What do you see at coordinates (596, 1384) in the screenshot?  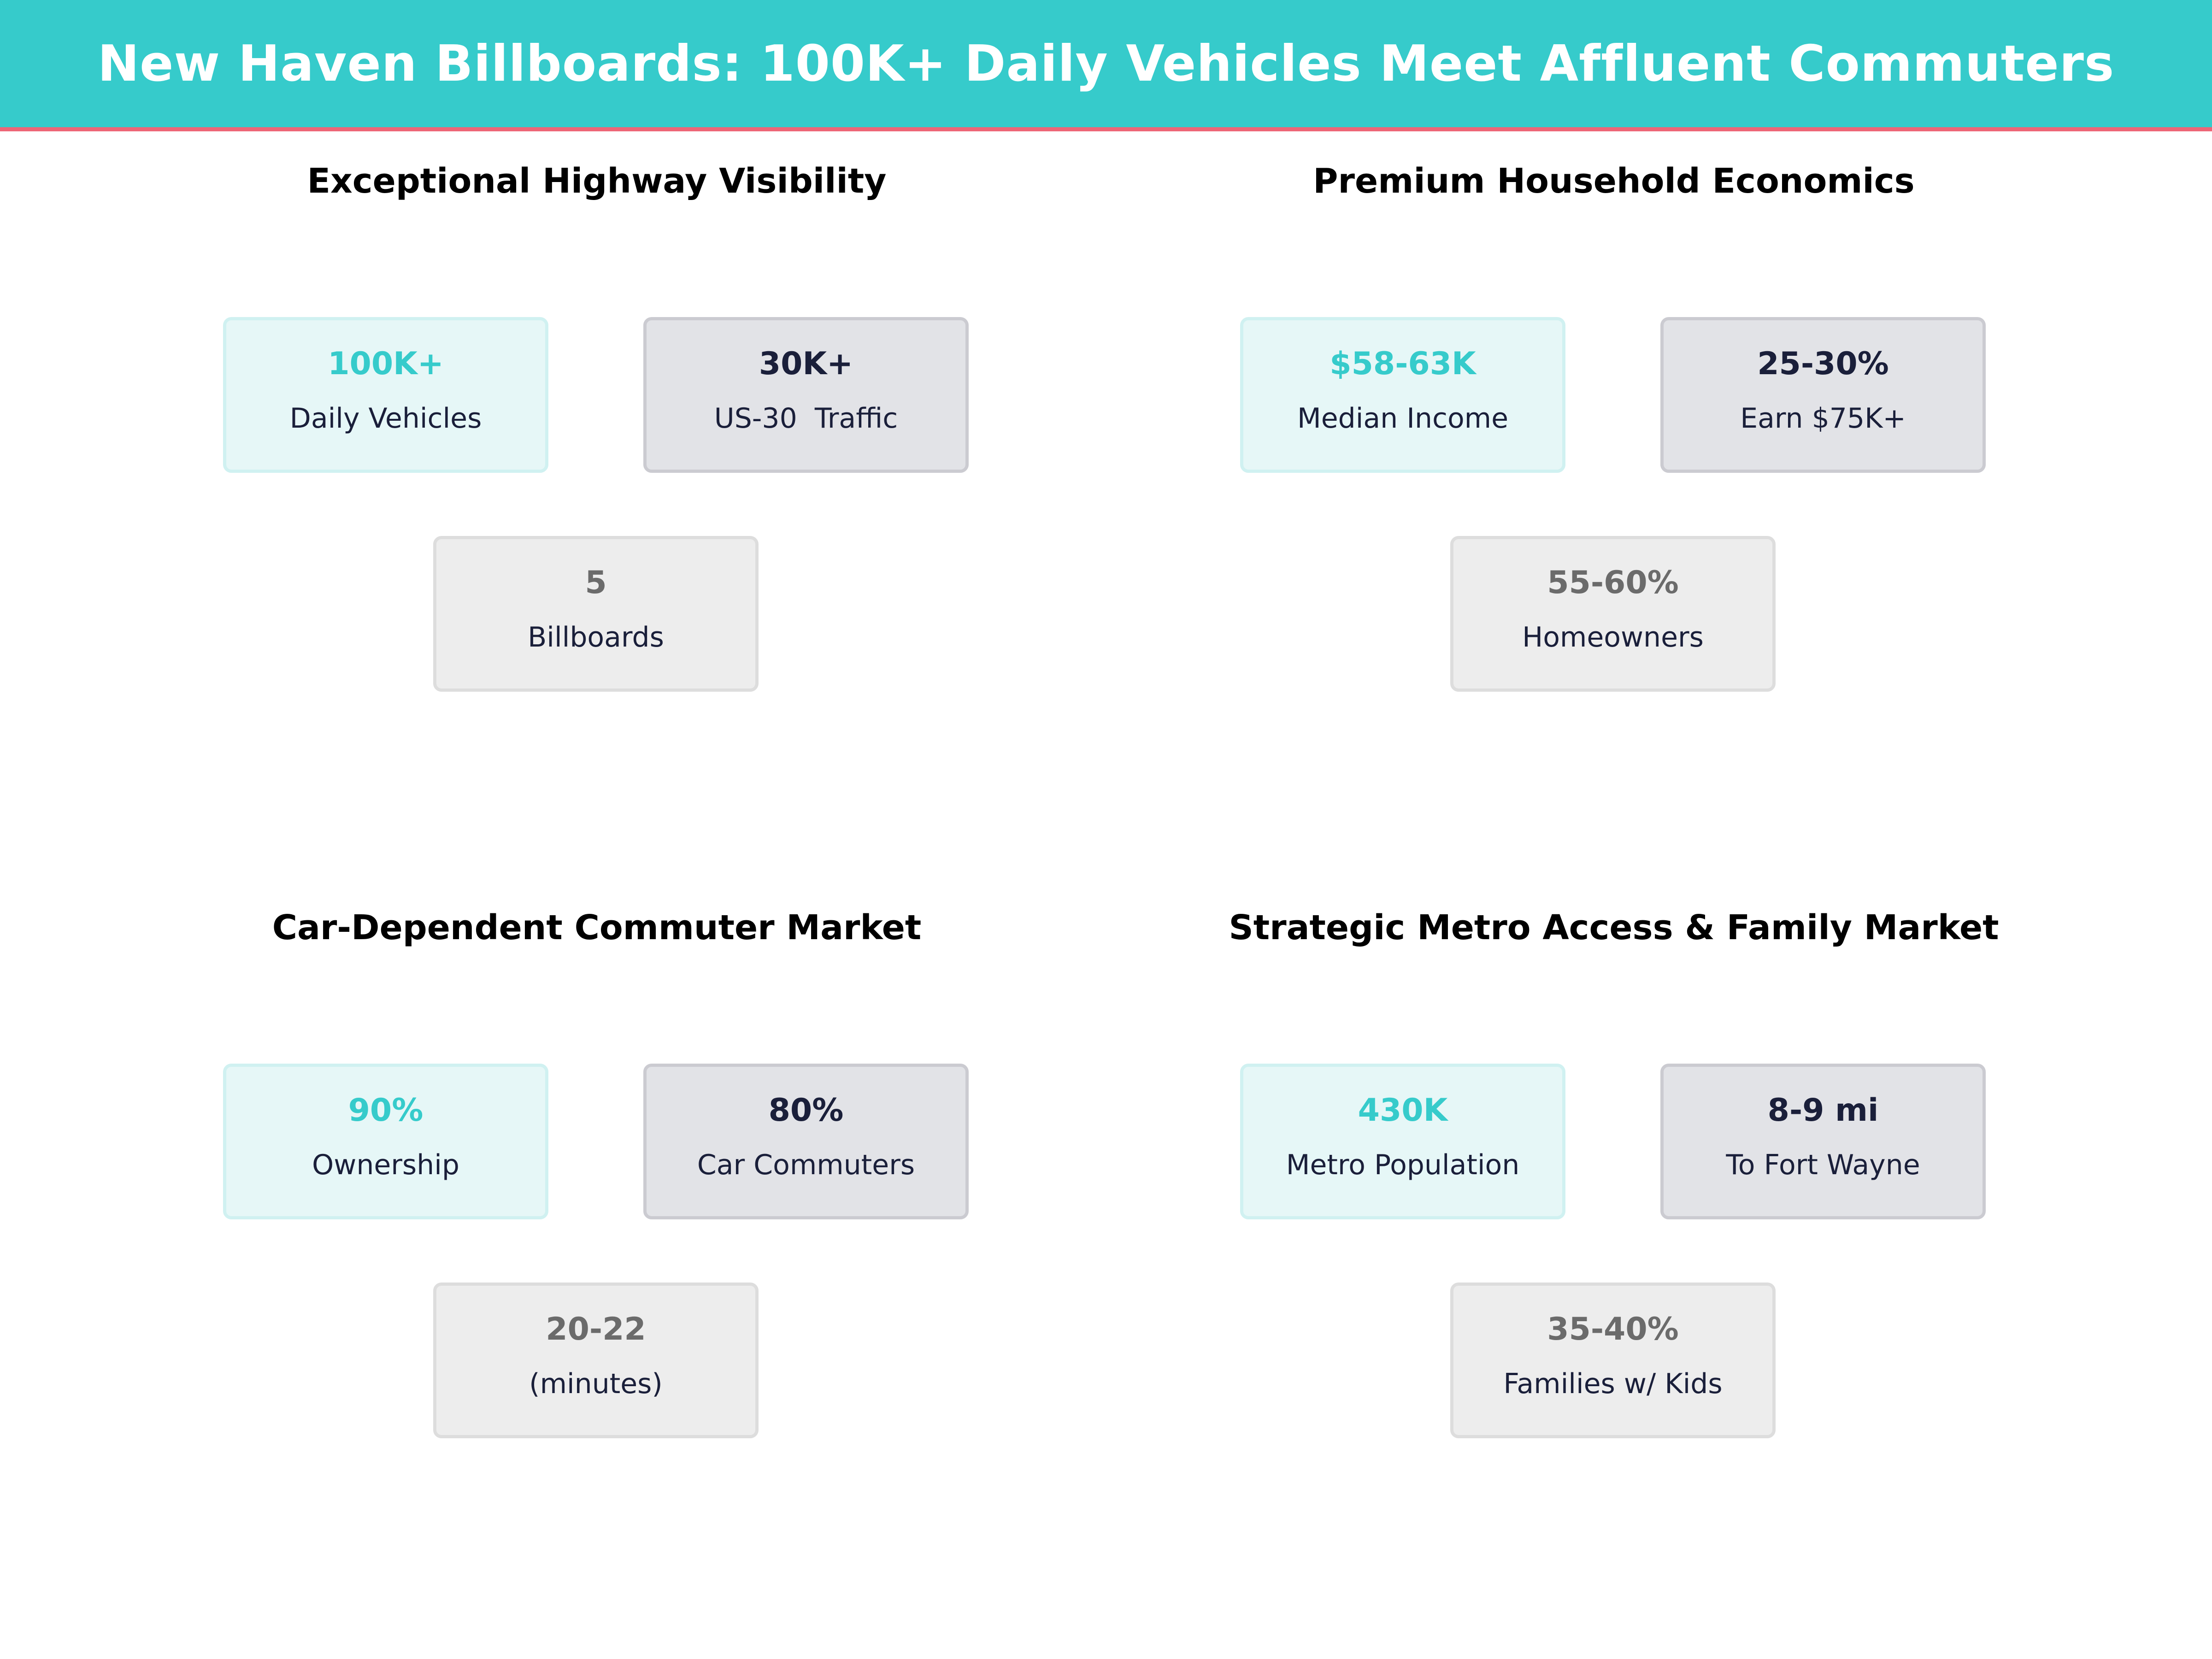 I see `stat-label: (minutes)` at bounding box center [596, 1384].